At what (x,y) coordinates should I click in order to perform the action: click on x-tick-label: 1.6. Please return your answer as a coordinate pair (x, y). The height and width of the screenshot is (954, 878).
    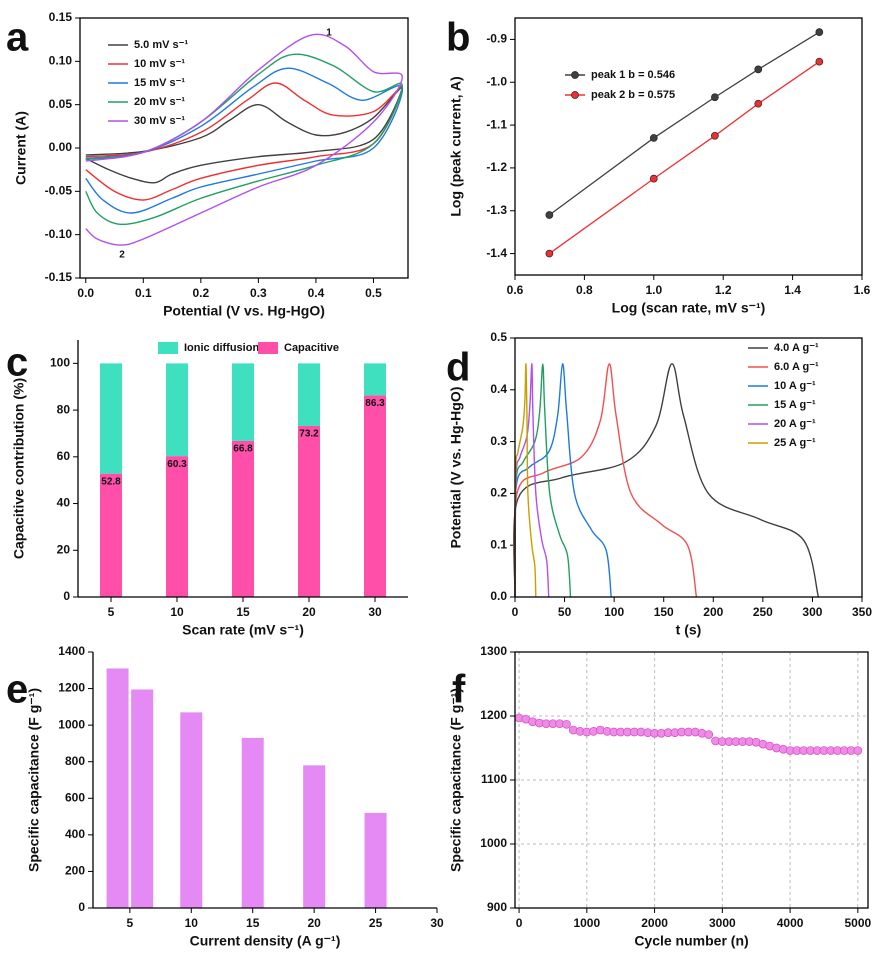
    Looking at the image, I should click on (862, 290).